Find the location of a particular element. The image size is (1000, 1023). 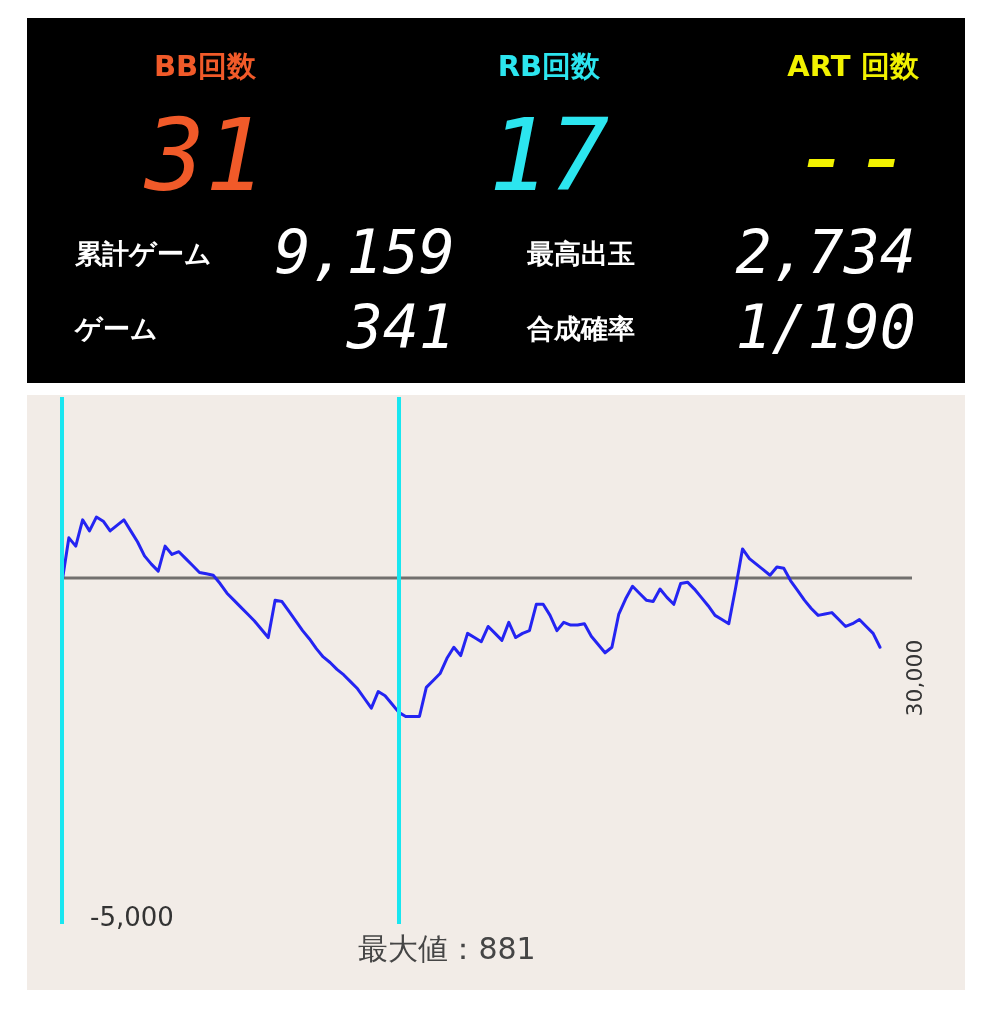

text: 31 is located at coordinates (205, 155).